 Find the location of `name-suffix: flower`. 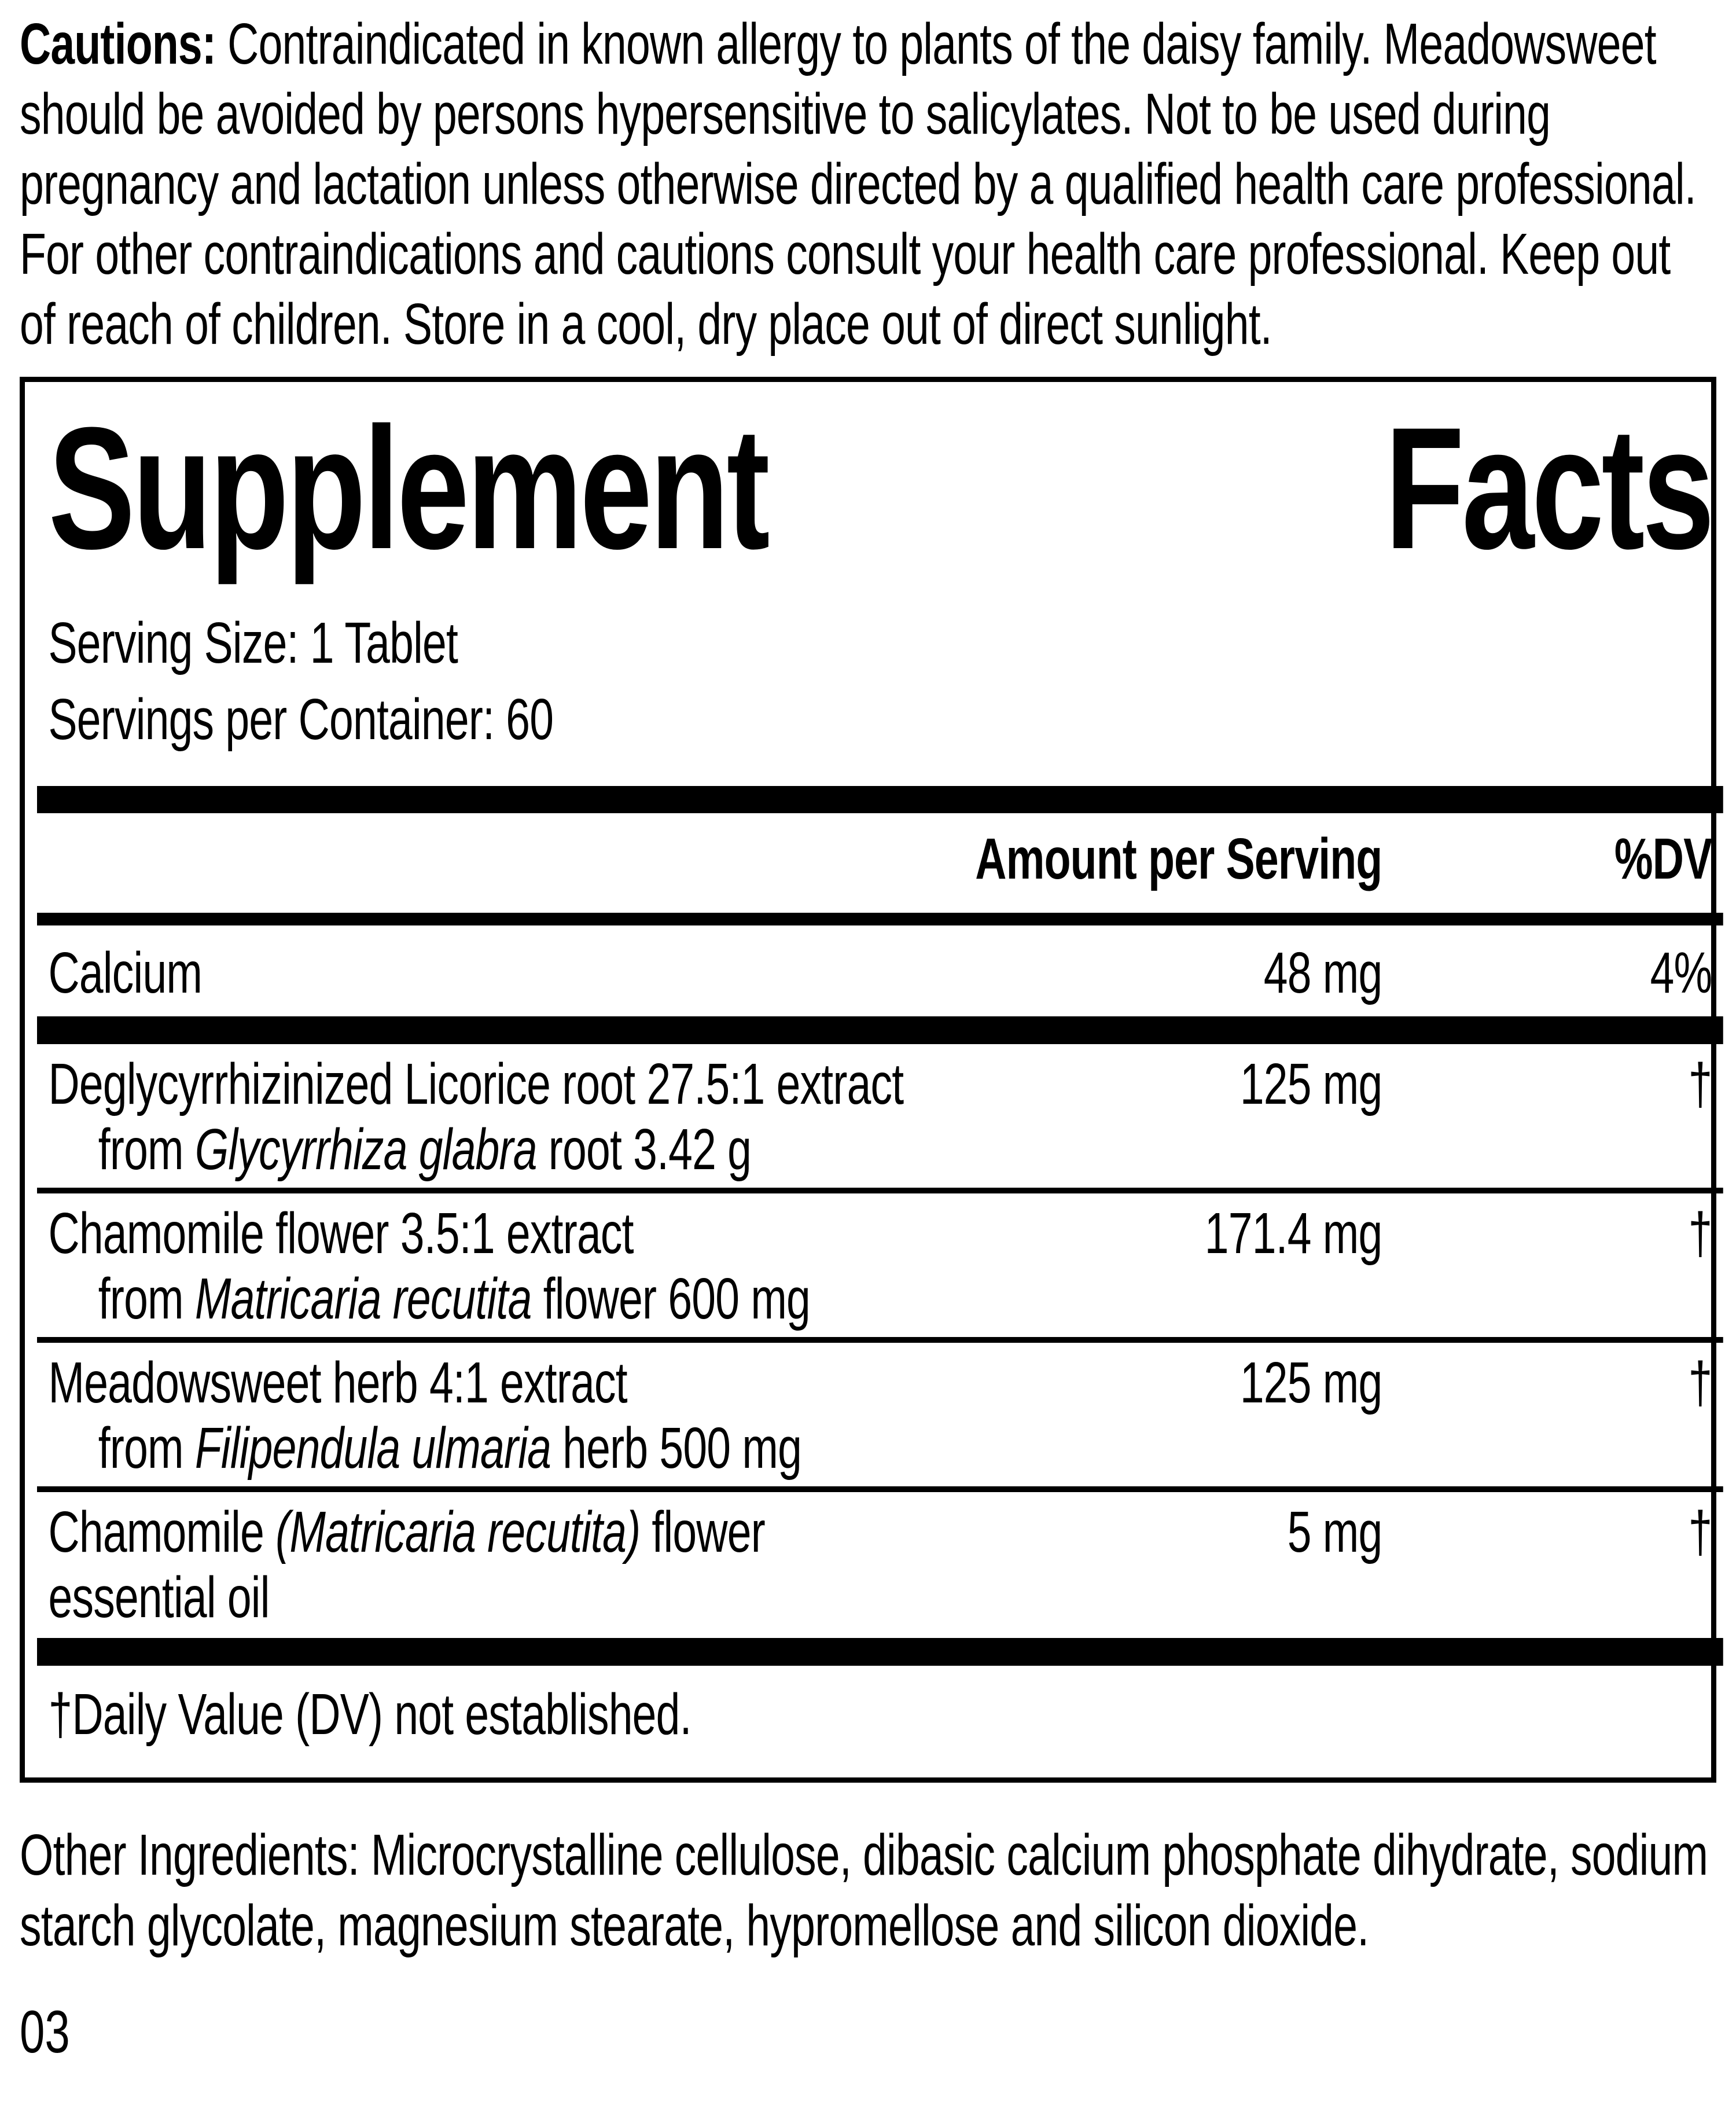

name-suffix: flower is located at coordinates (702, 1532).